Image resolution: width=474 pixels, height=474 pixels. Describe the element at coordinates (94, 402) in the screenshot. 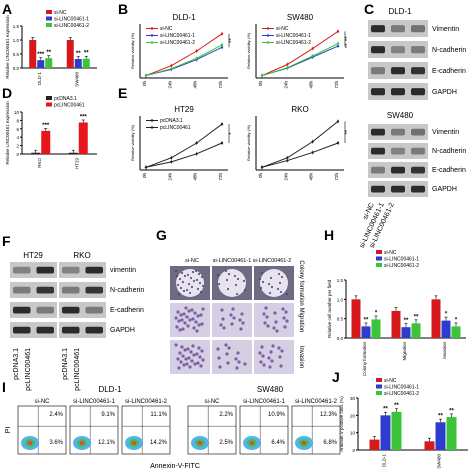

I see `flow-plot-title: si-LINC00461-1` at that location.